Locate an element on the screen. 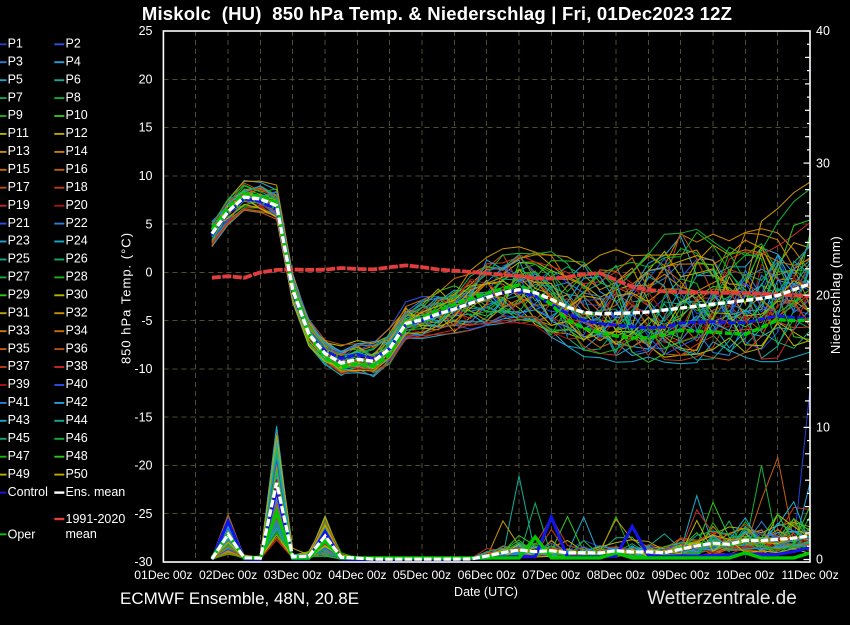  svg-text: P40 is located at coordinates (77, 384).